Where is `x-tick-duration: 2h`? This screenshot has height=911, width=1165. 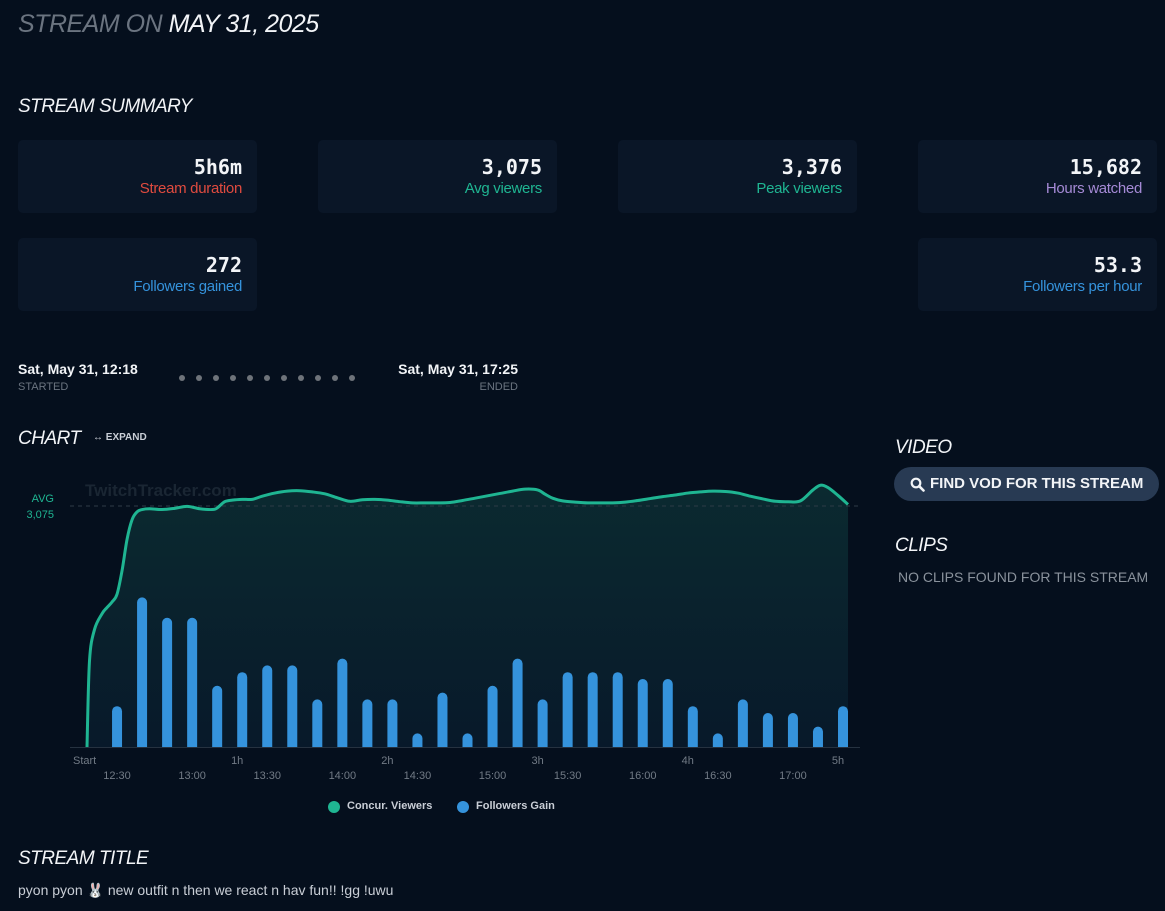 x-tick-duration: 2h is located at coordinates (387, 761).